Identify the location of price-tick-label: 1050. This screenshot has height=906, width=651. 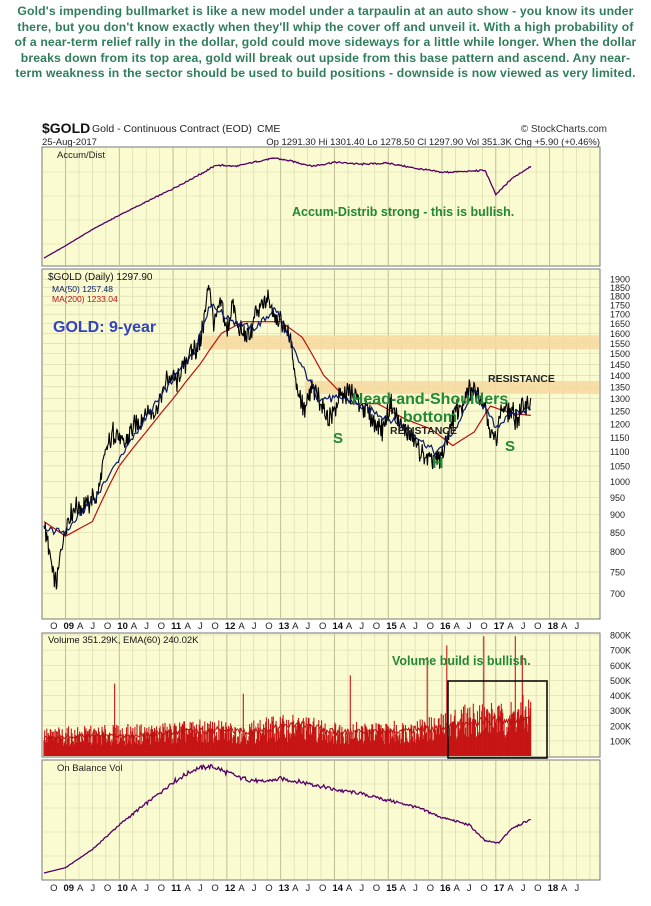
(620, 466).